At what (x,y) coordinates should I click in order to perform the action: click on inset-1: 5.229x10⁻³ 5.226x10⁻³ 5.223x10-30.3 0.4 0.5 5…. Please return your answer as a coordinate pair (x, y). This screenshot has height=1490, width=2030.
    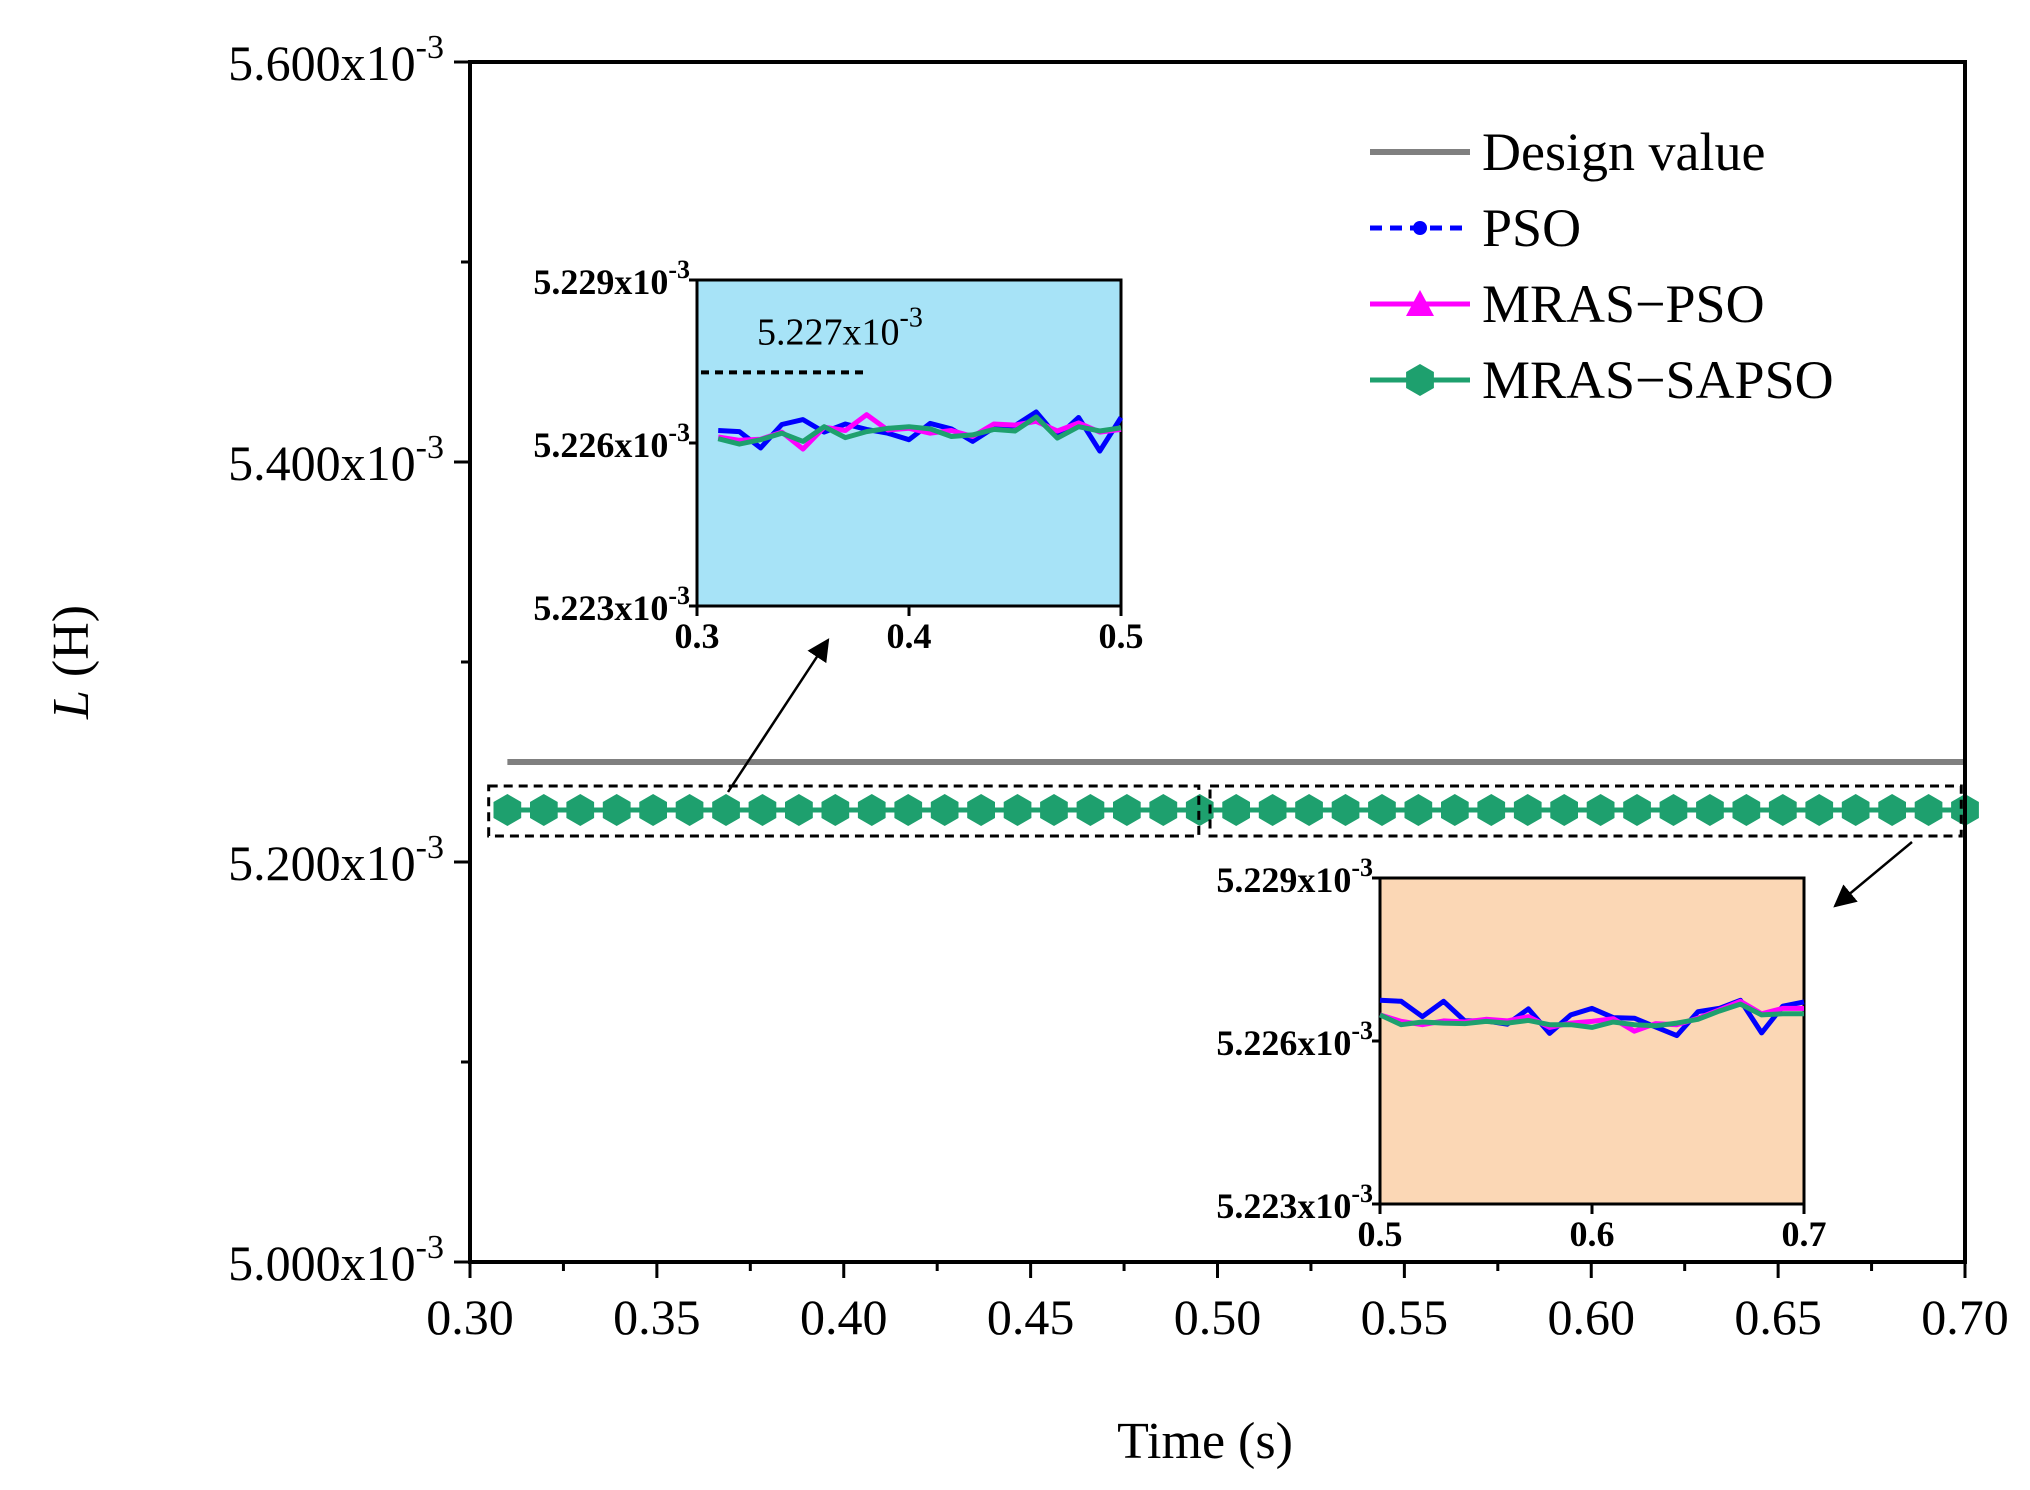
    Looking at the image, I should click on (838, 455).